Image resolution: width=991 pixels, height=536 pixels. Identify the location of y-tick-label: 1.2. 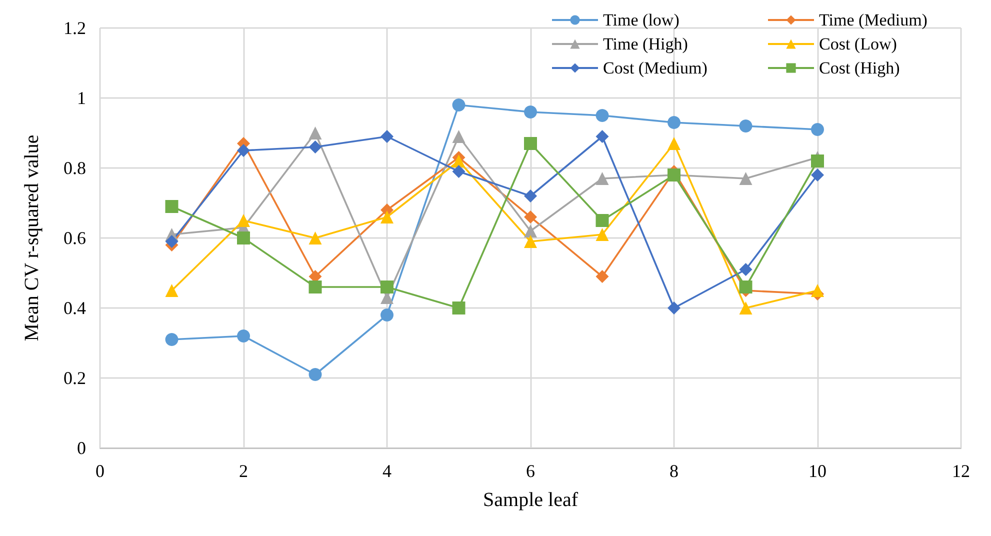
(75, 28).